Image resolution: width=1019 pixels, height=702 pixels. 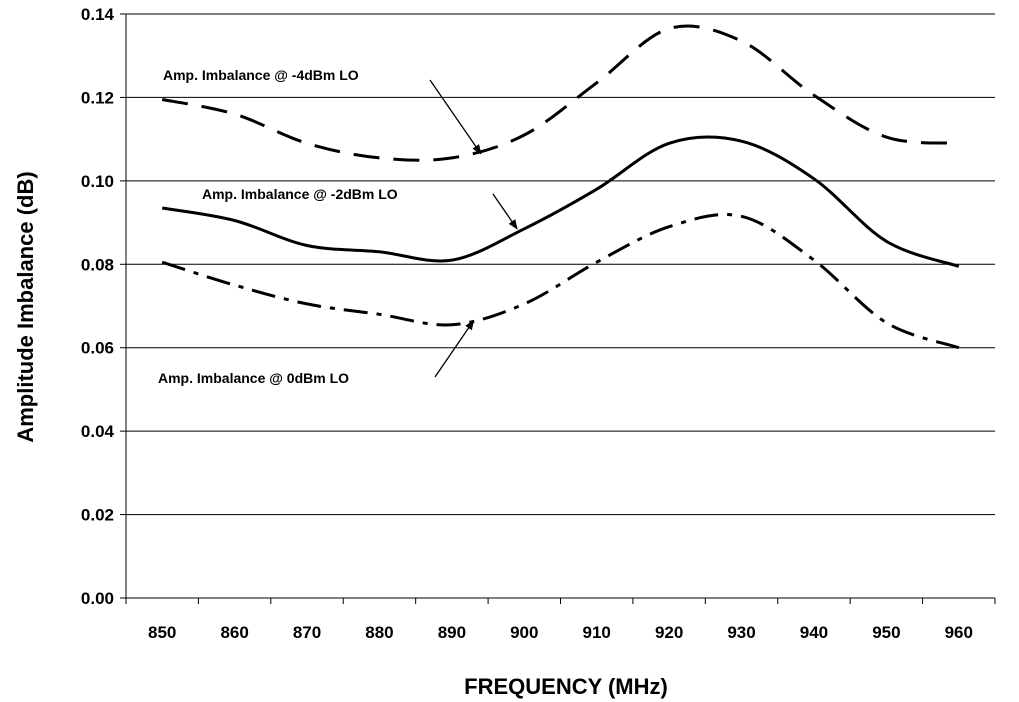 I want to click on y-tick-label: 0.08, so click(x=97, y=264).